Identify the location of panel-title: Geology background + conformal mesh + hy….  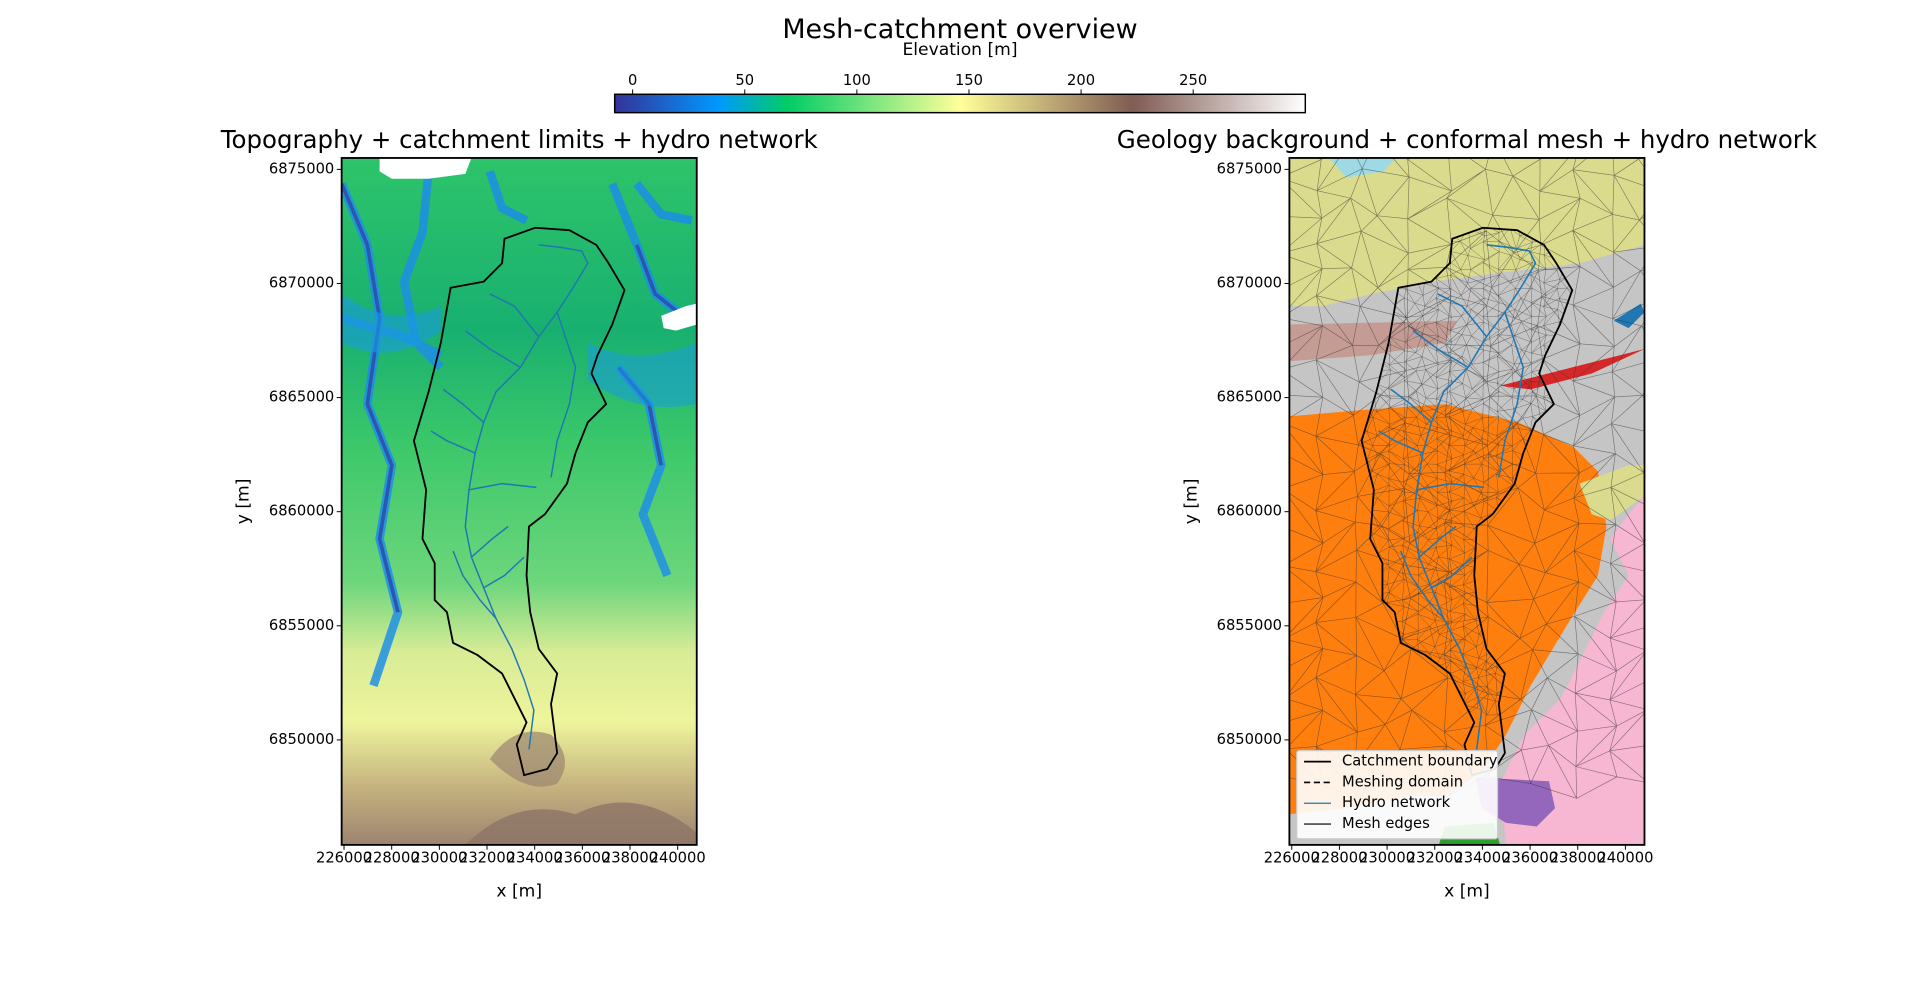
(1467, 139).